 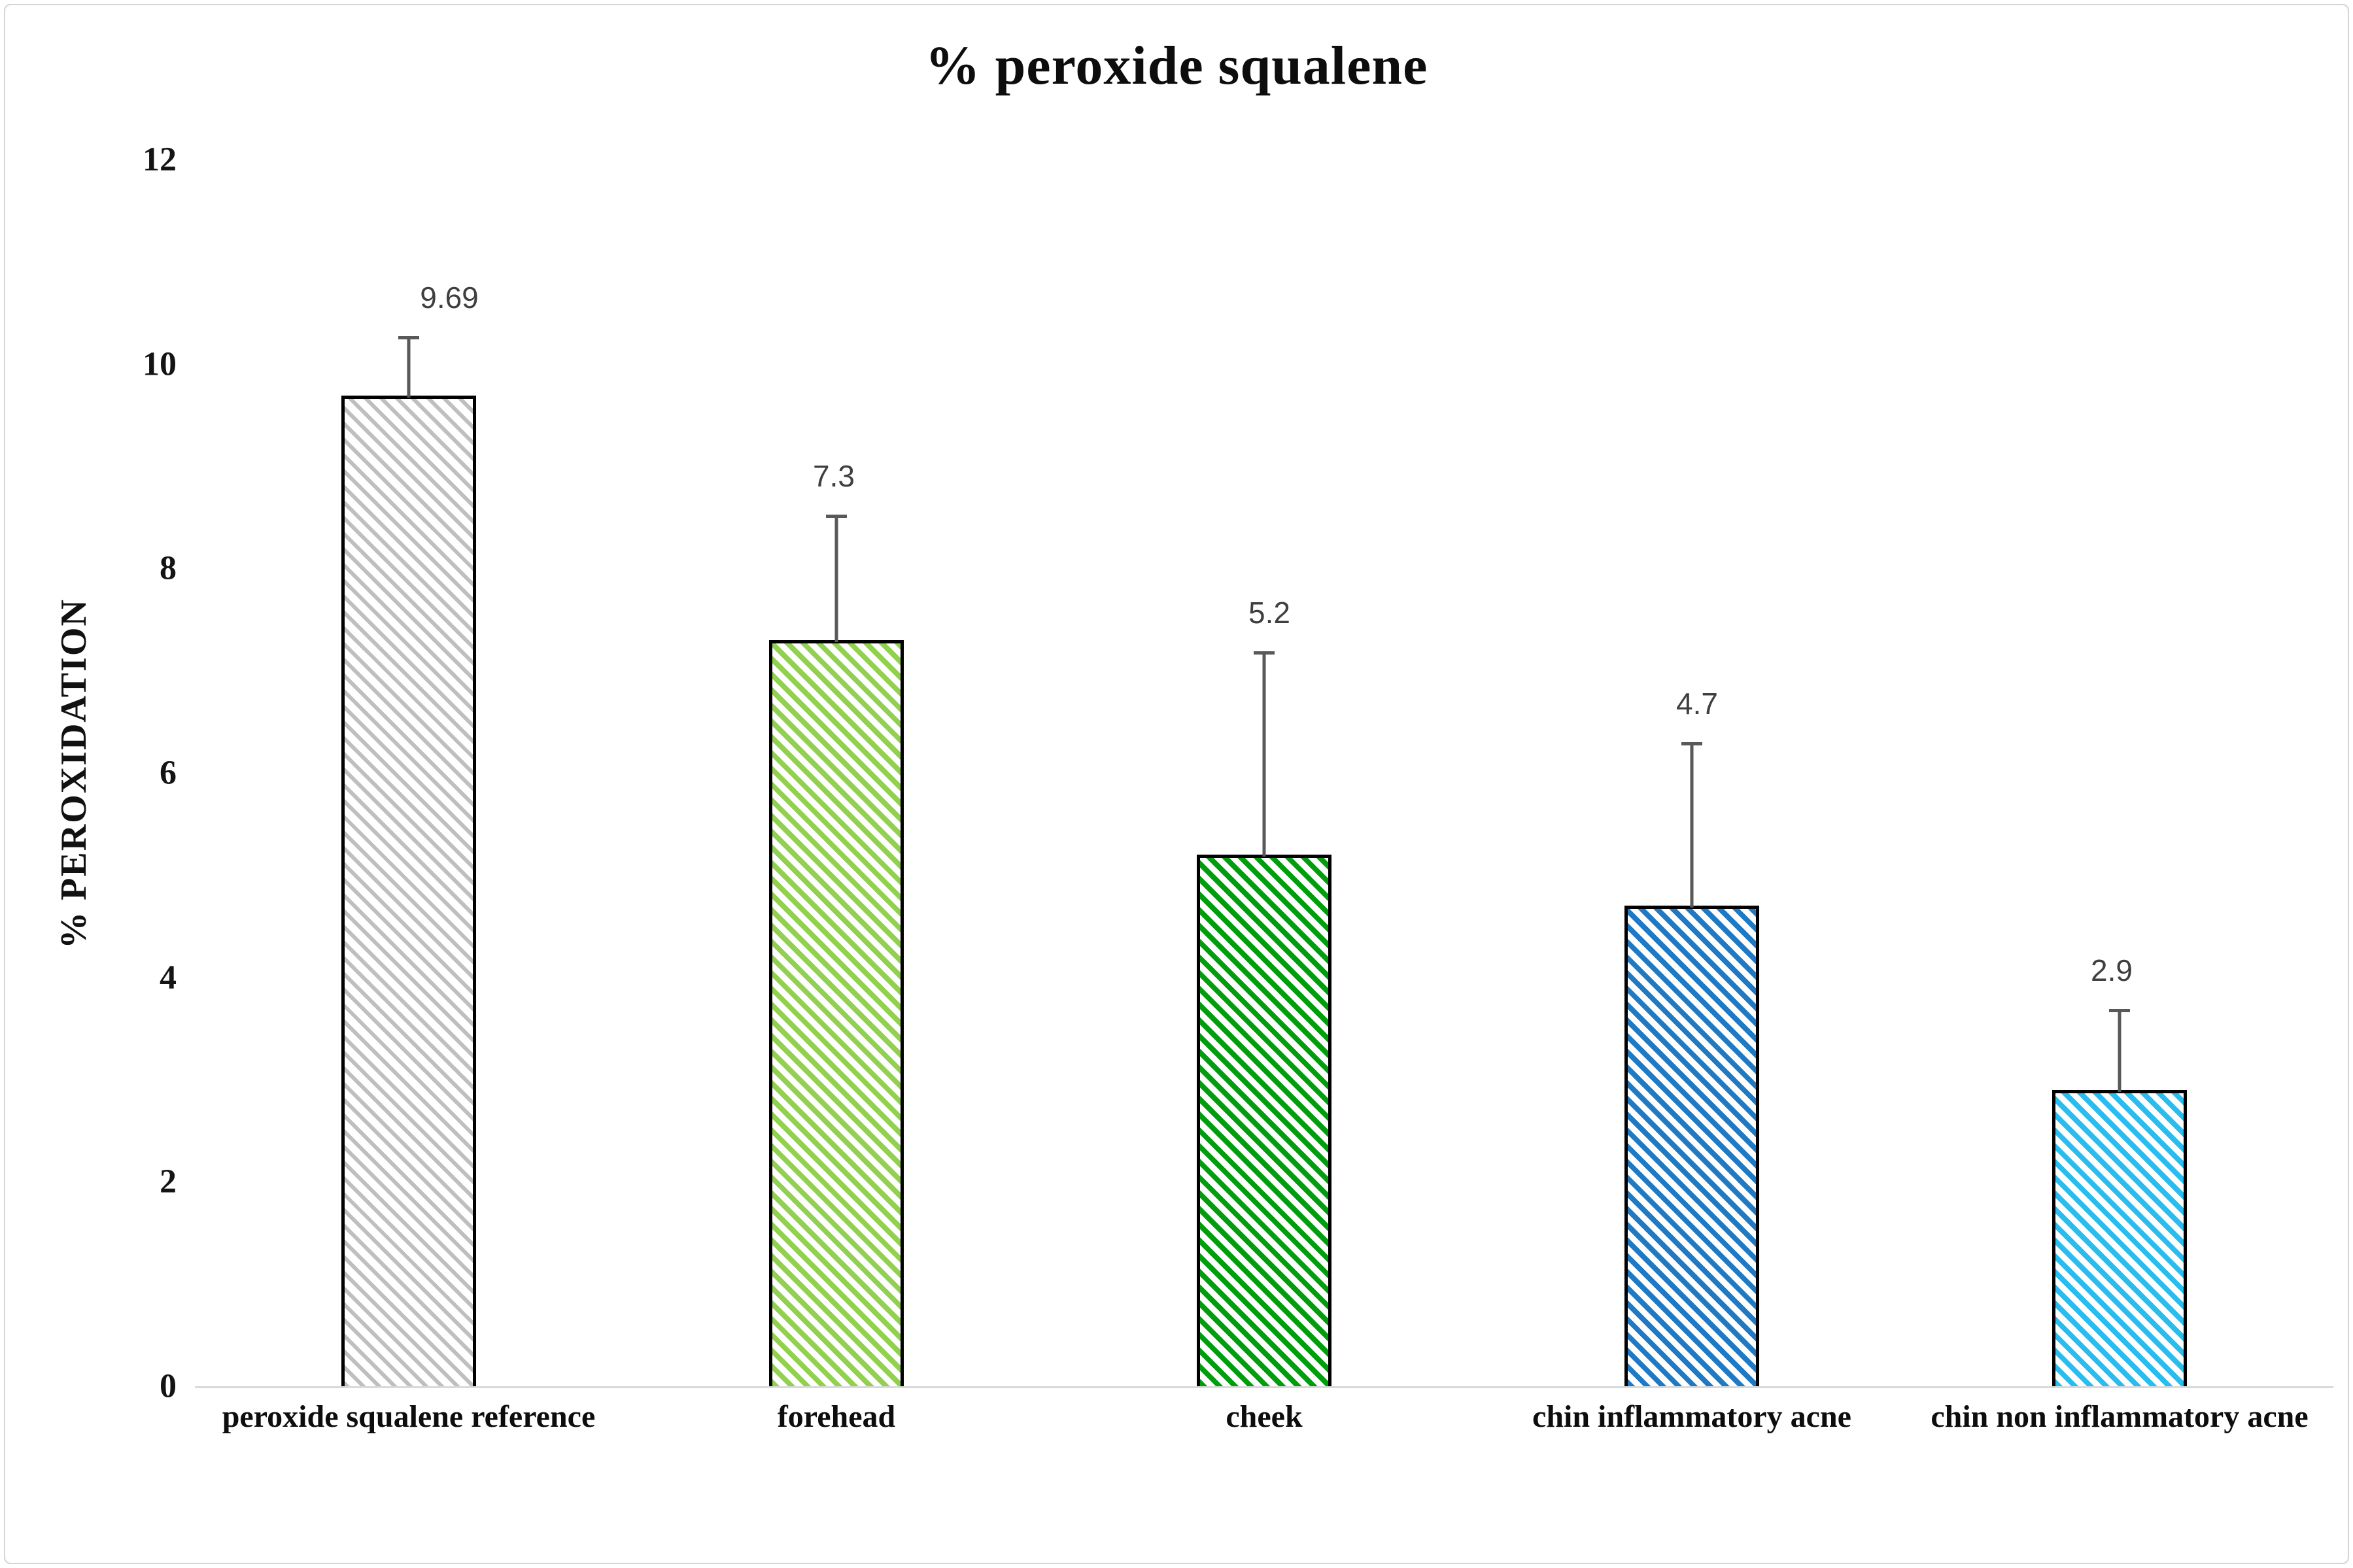 I want to click on y-axis-tick-labels: 12 10 8 6 4 2 0, so click(x=91, y=773).